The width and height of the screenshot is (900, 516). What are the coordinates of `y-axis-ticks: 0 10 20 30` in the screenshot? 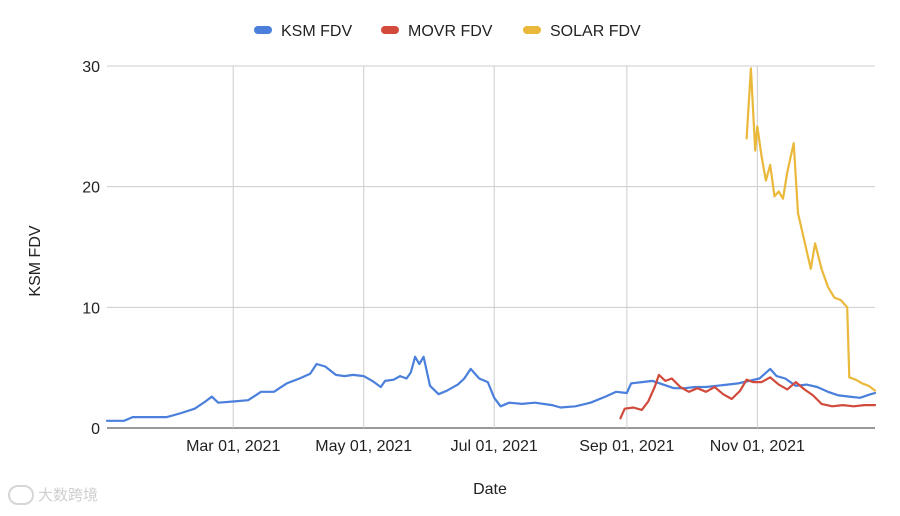 It's located at (91, 248).